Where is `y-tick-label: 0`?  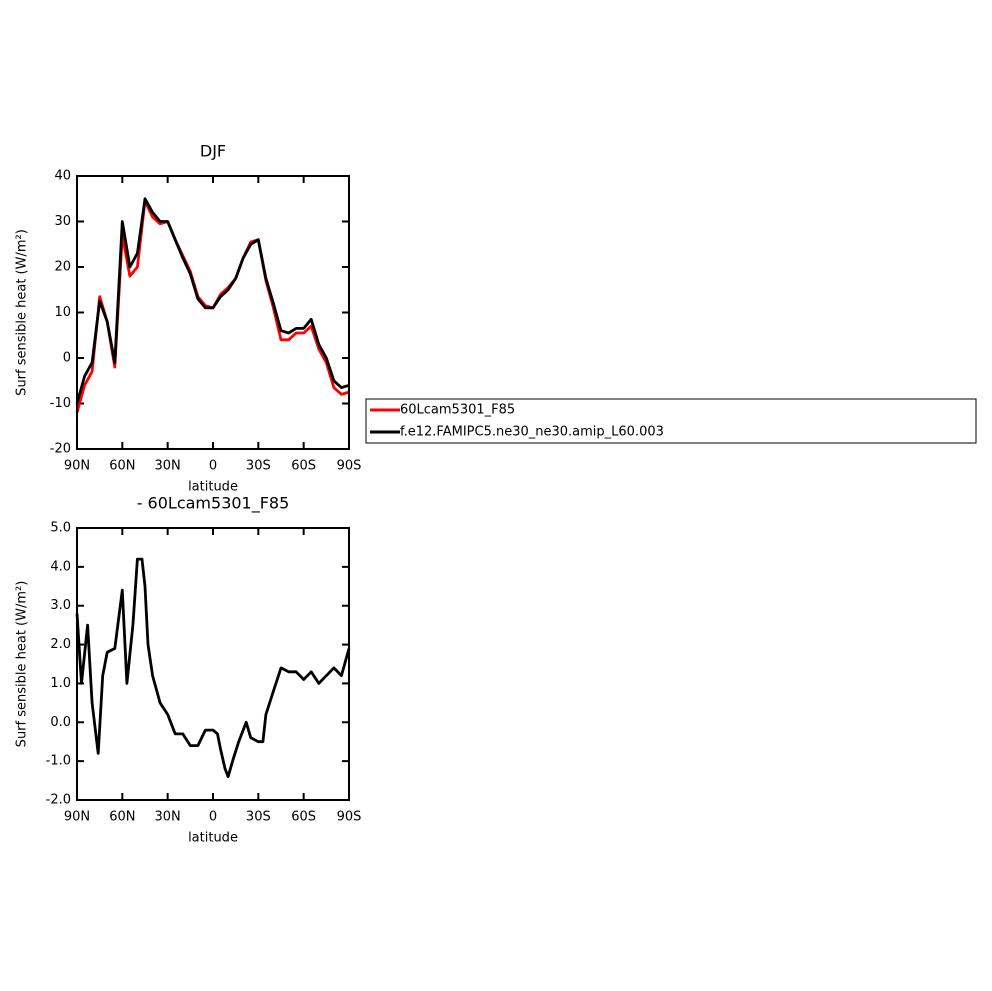 y-tick-label: 0 is located at coordinates (67, 358).